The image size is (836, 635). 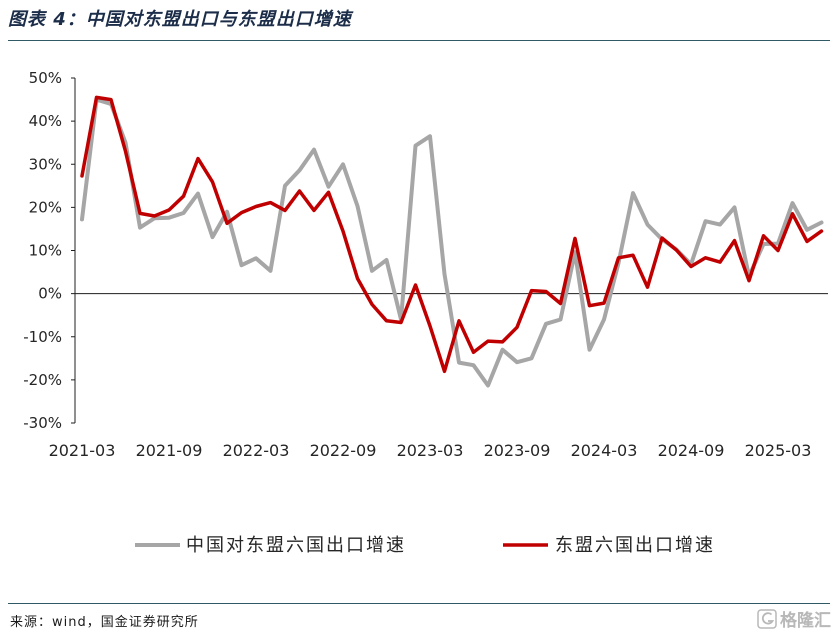 I want to click on legend-label: 东盟六国出口增速, so click(x=635, y=545).